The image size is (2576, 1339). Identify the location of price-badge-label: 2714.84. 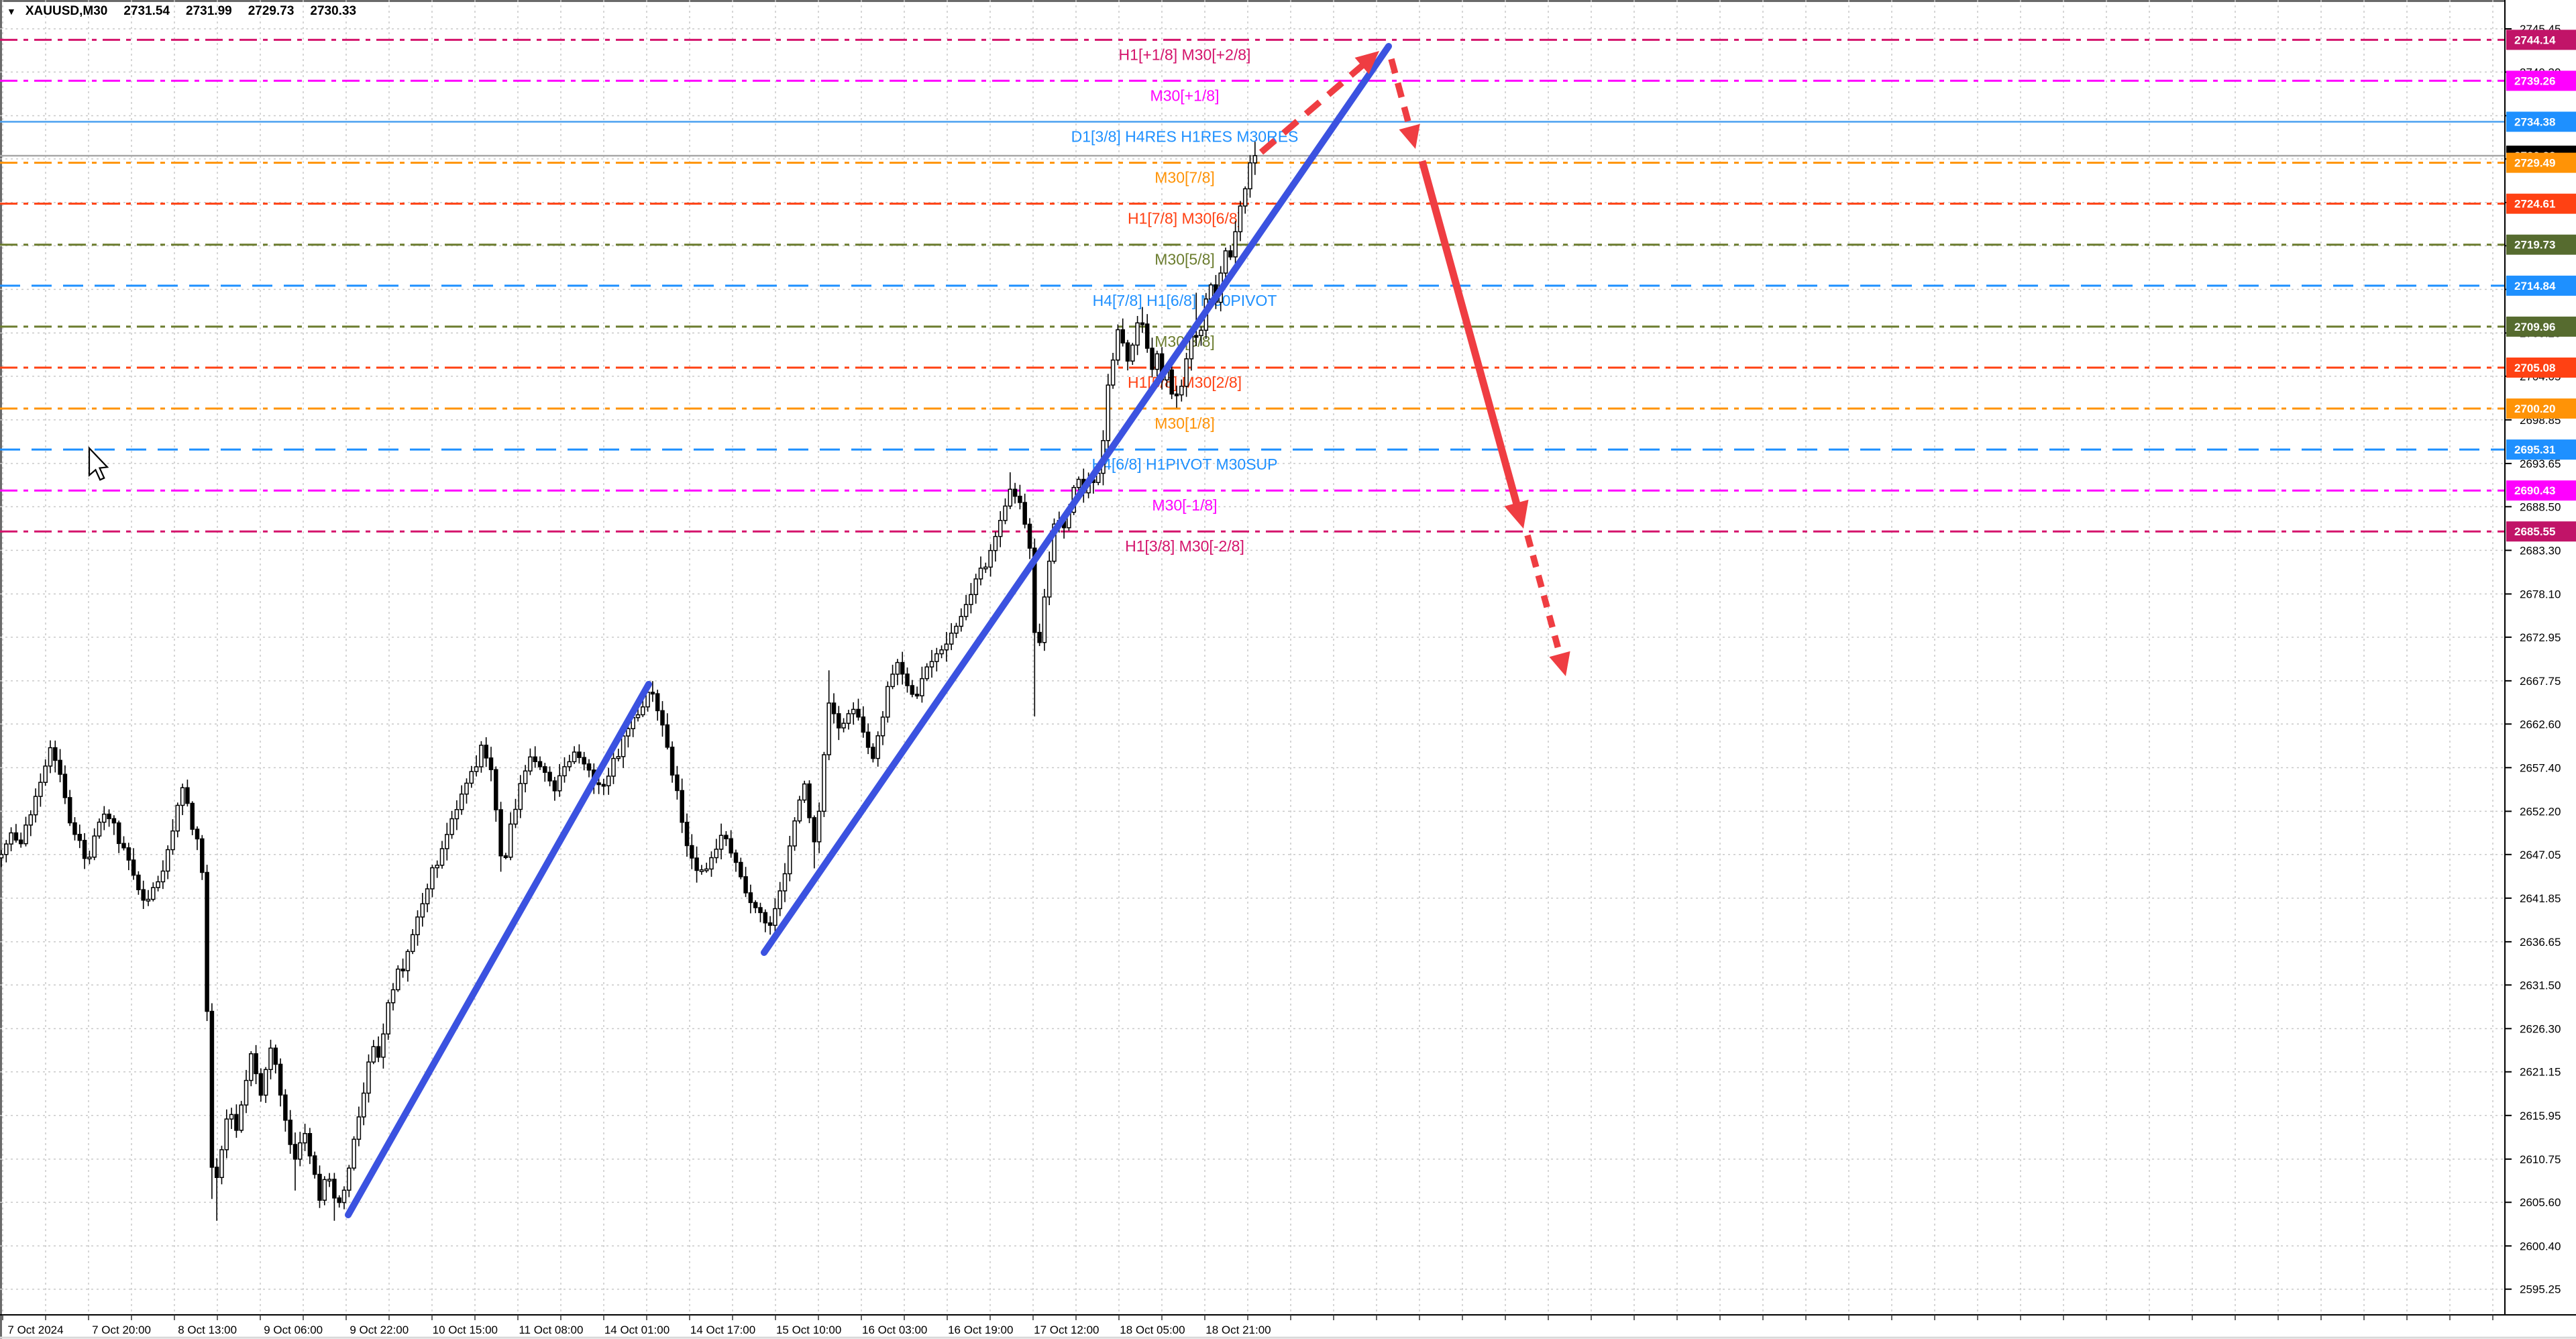
(2535, 286).